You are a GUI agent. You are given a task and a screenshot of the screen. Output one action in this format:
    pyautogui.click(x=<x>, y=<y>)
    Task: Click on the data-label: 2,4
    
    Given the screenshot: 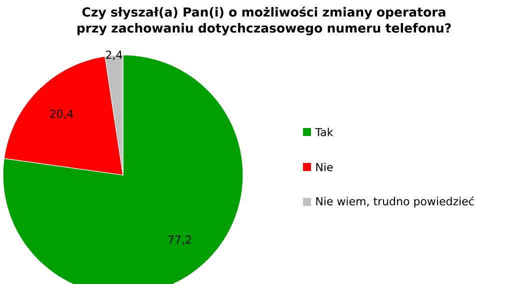 What is the action you would take?
    pyautogui.click(x=114, y=55)
    